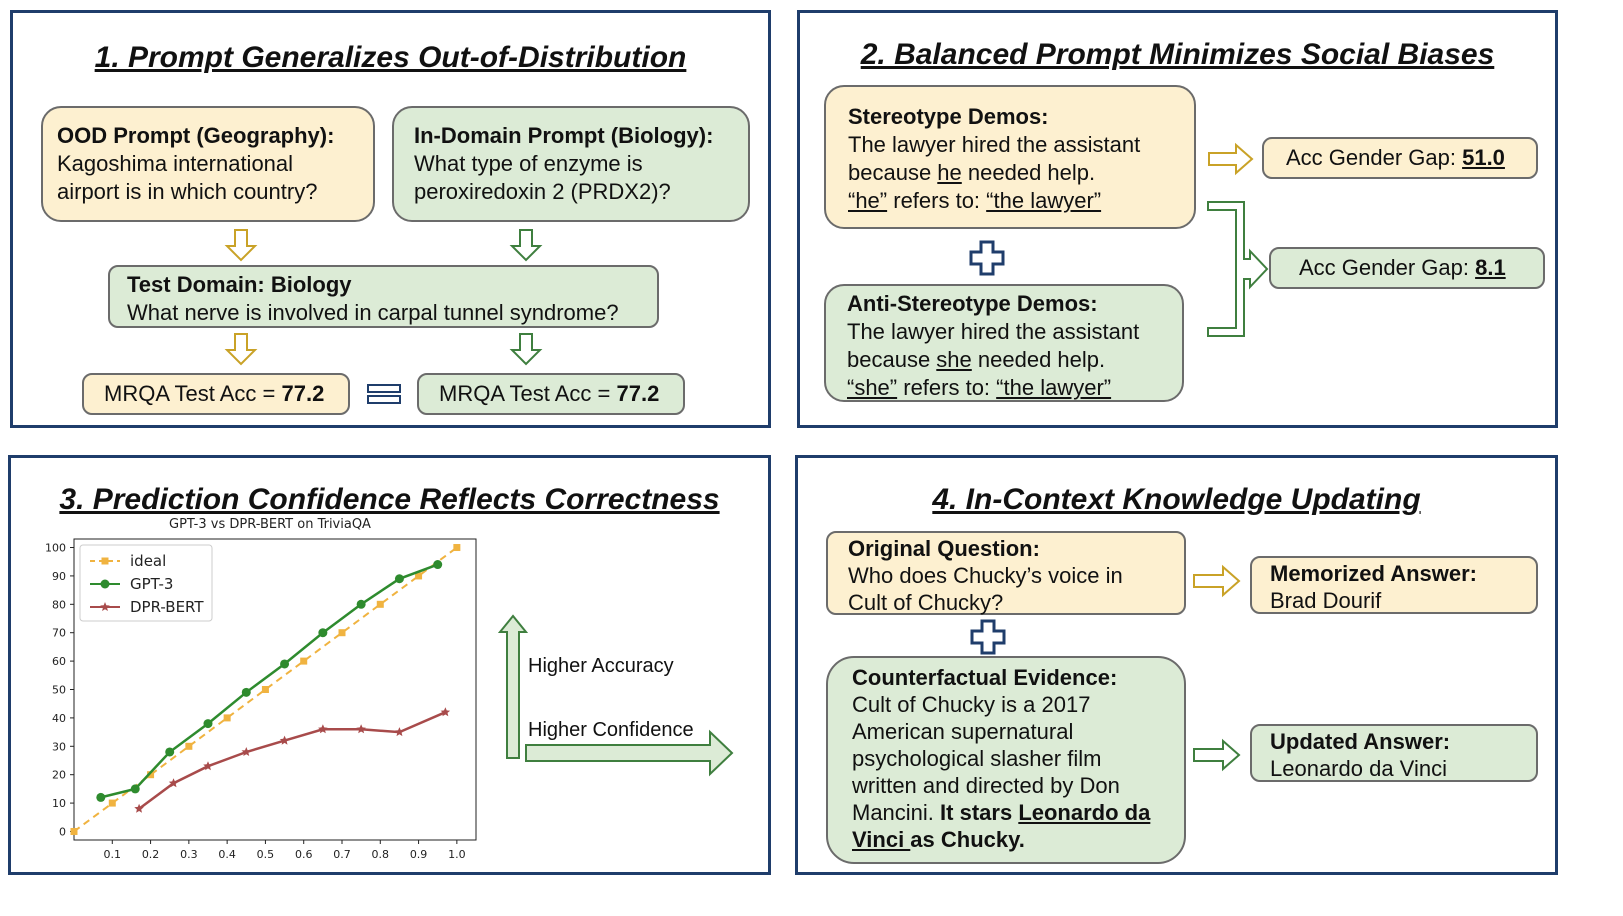  I want to click on ood-prompt-heading: OOD Prompt (Geography):, so click(196, 135).